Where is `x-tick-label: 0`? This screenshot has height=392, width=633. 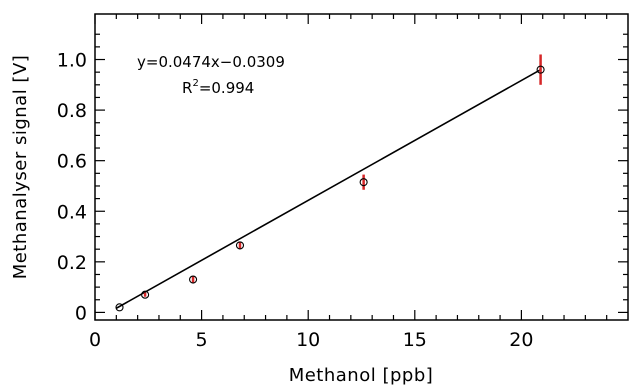
x-tick-label: 0 is located at coordinates (95, 340).